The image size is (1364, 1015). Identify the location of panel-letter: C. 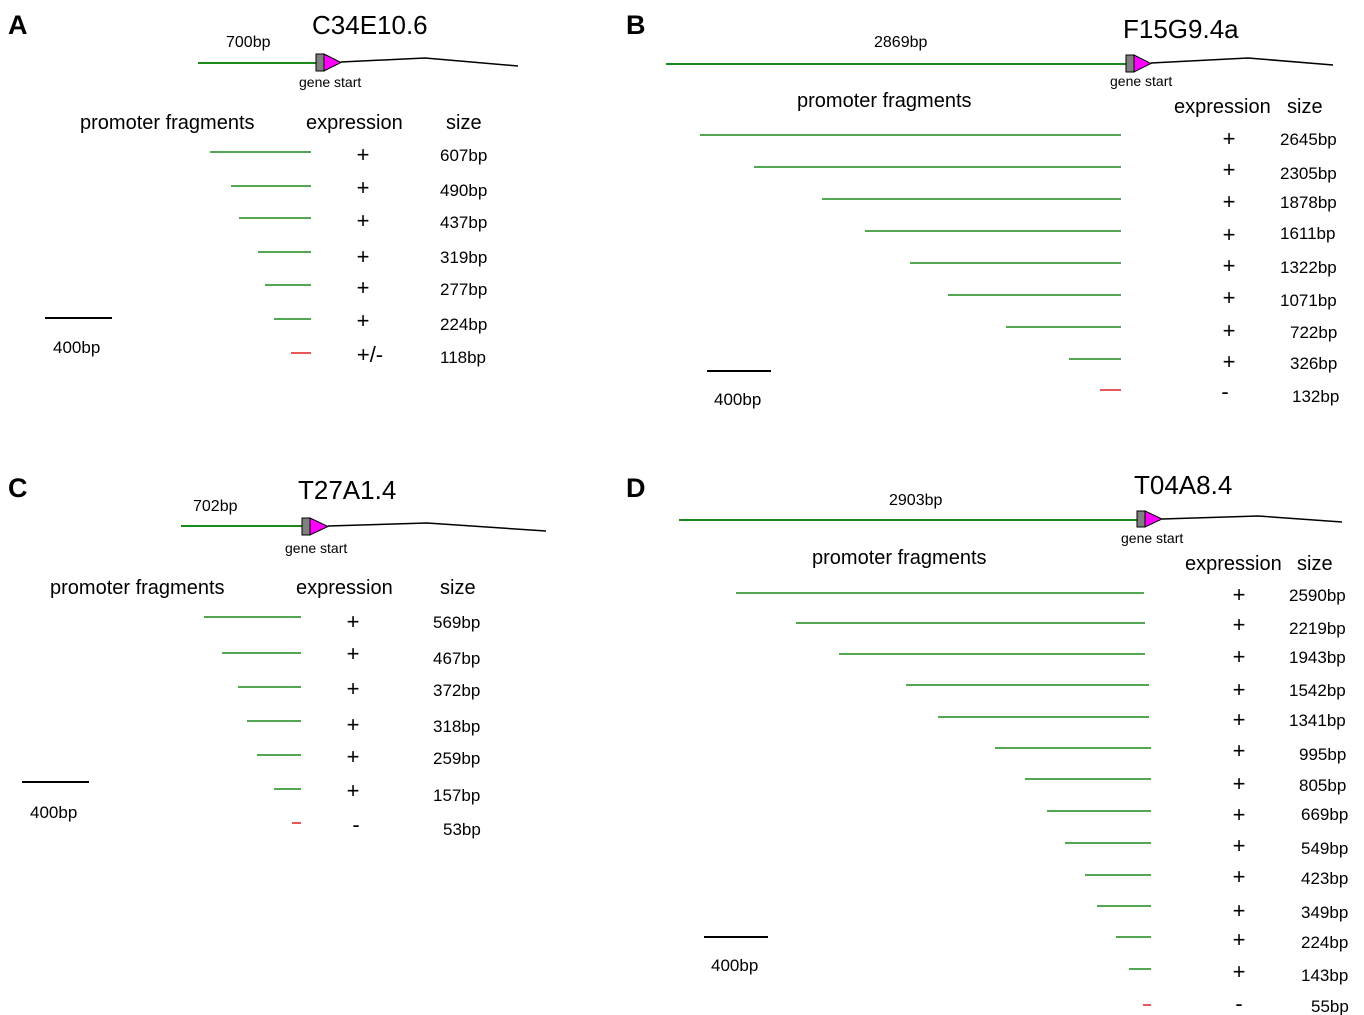
(18, 488).